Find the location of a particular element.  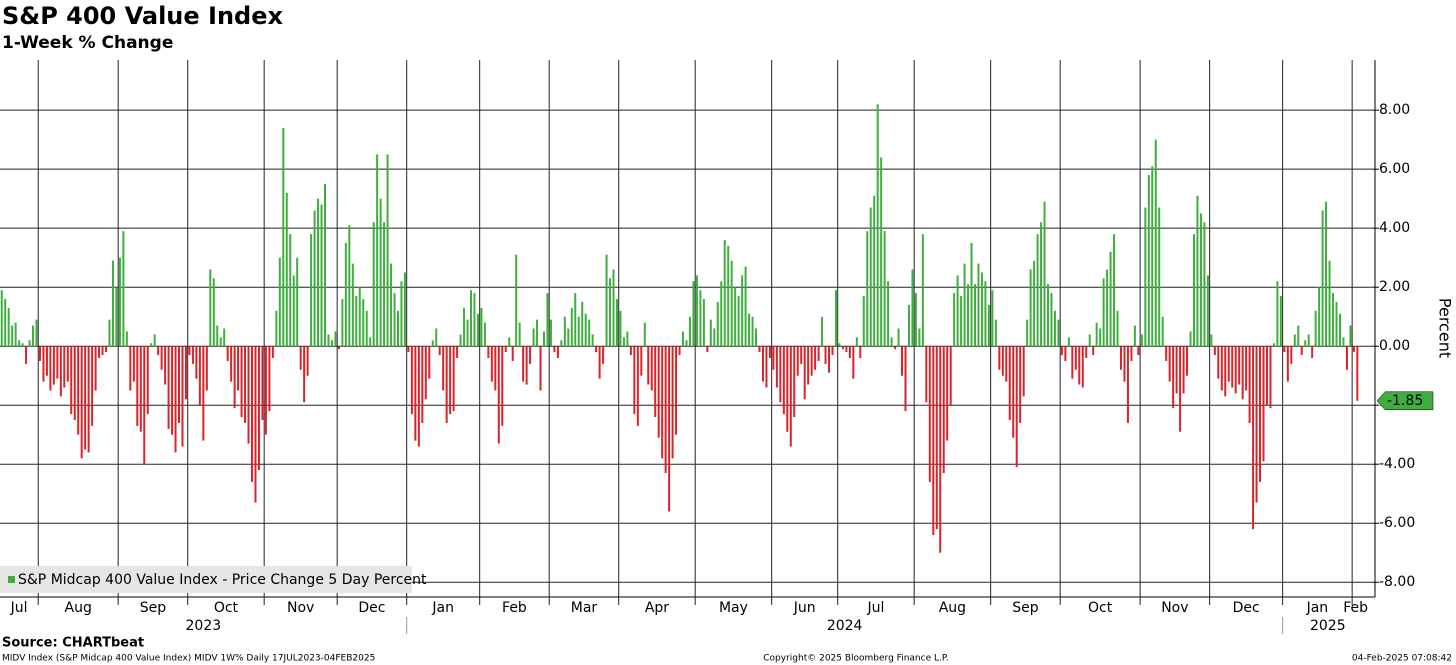

x-tick-label: Jan is located at coordinates (442, 608).